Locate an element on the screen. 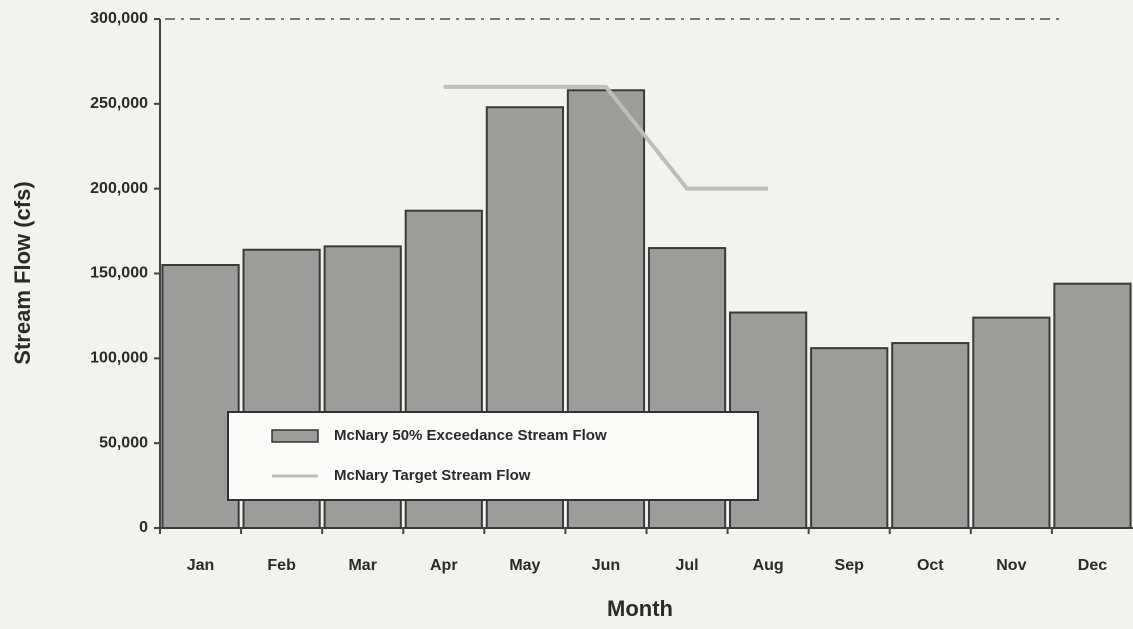 The width and height of the screenshot is (1133, 629). x-tick-label: Jan is located at coordinates (201, 565).